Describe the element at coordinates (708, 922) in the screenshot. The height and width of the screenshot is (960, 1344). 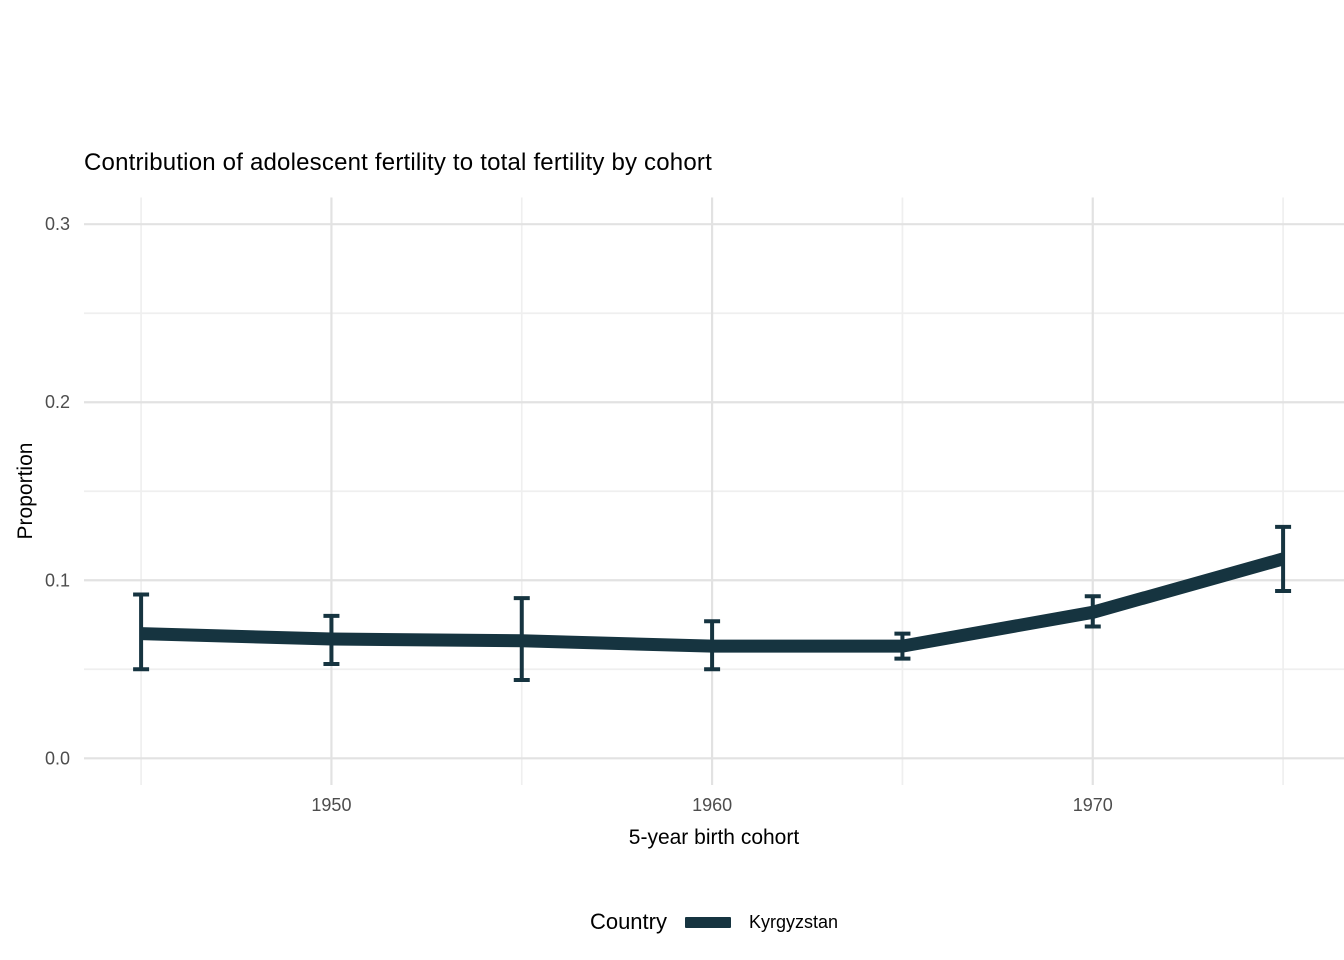
I see `legend-line-swatch` at that location.